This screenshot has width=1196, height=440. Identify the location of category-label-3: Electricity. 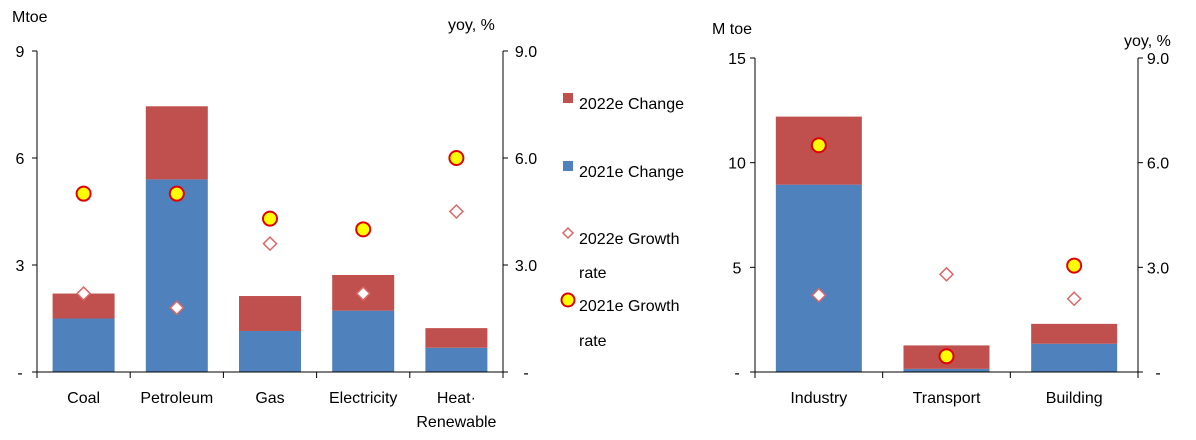
(363, 398).